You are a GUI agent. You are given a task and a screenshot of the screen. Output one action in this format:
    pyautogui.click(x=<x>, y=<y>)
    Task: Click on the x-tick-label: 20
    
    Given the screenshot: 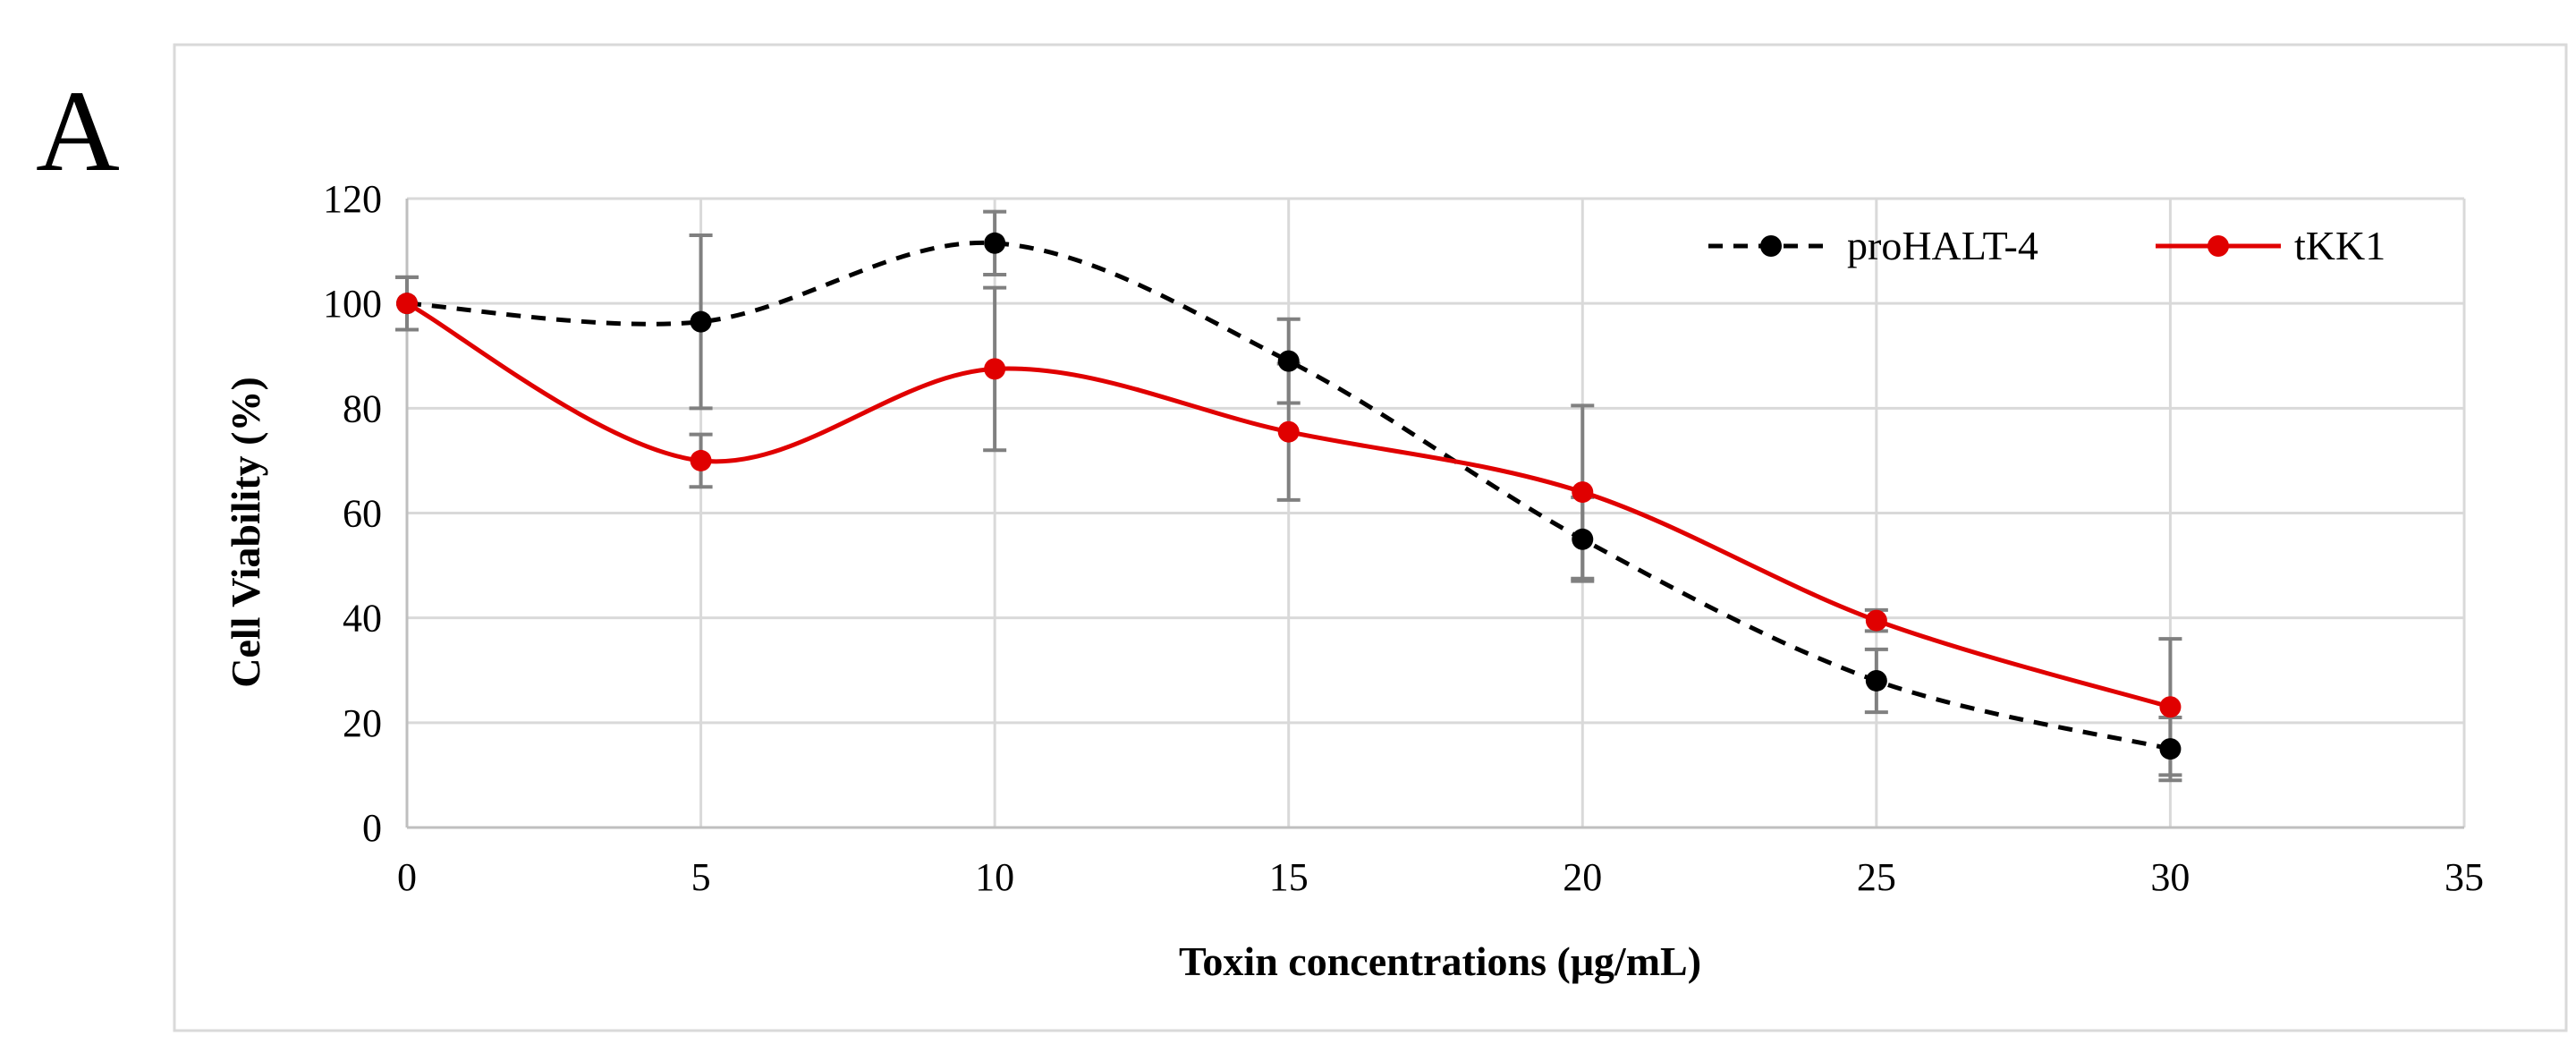 What is the action you would take?
    pyautogui.click(x=1582, y=877)
    